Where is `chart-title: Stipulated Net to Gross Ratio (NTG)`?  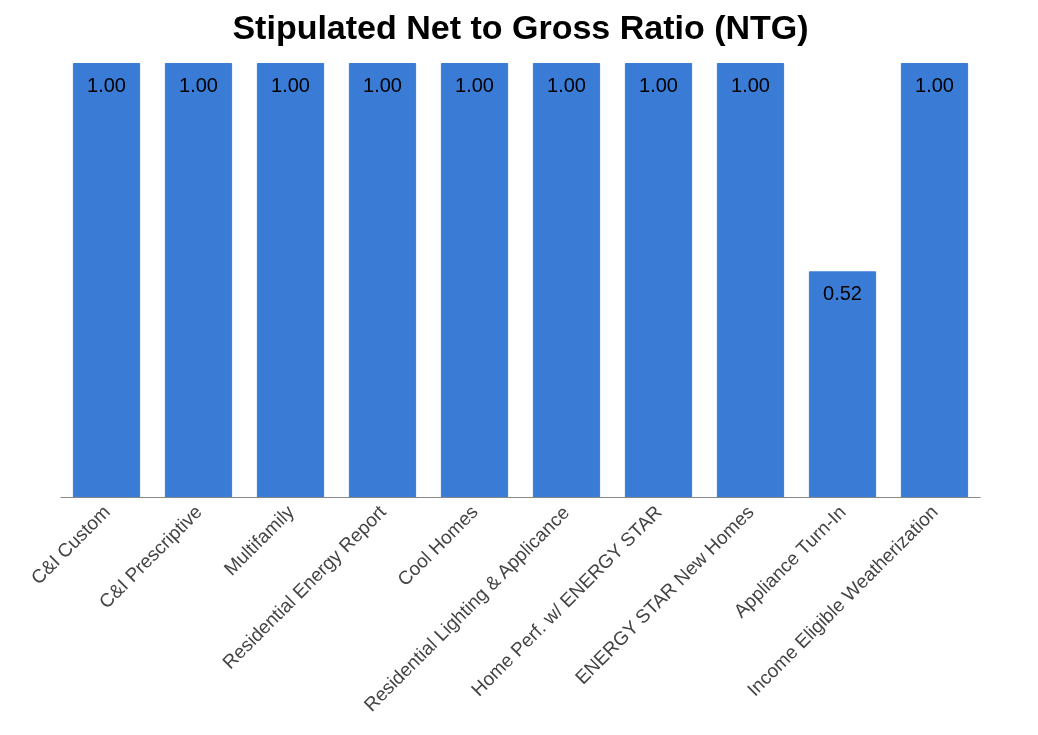 chart-title: Stipulated Net to Gross Ratio (NTG) is located at coordinates (520, 26).